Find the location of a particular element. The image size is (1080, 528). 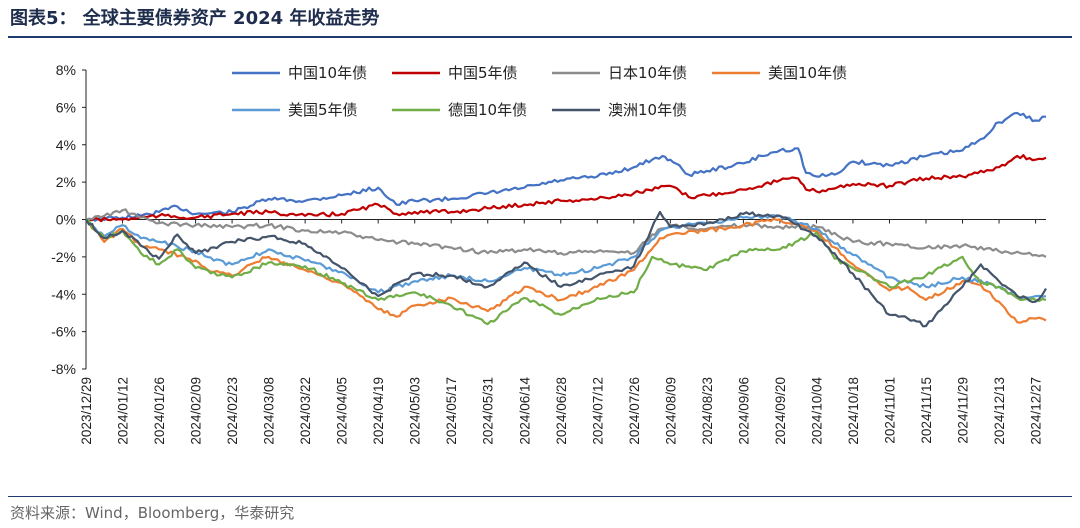

x-tick-label: 2024/05/17 is located at coordinates (451, 411).